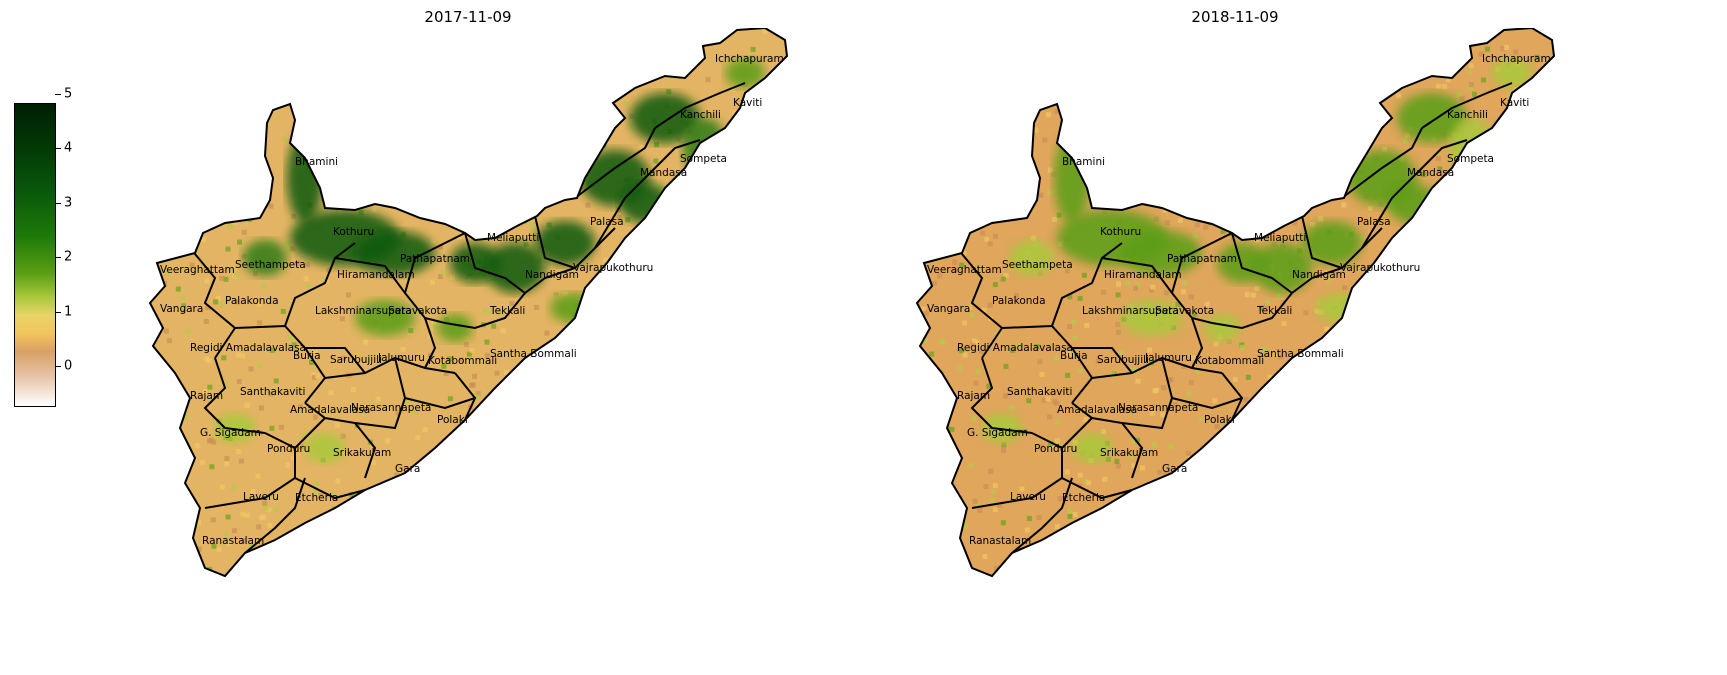 This screenshot has height=675, width=1727. I want to click on mandal-label: Hiramandalam, so click(1143, 275).